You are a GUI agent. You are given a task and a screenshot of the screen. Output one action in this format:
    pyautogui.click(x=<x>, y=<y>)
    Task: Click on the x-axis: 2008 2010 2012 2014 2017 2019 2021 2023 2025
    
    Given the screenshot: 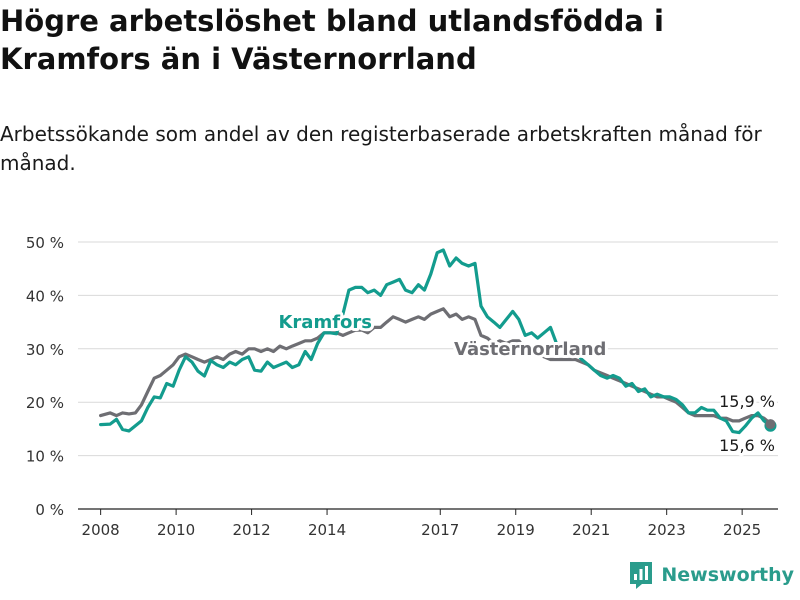 What is the action you would take?
    pyautogui.click(x=421, y=524)
    